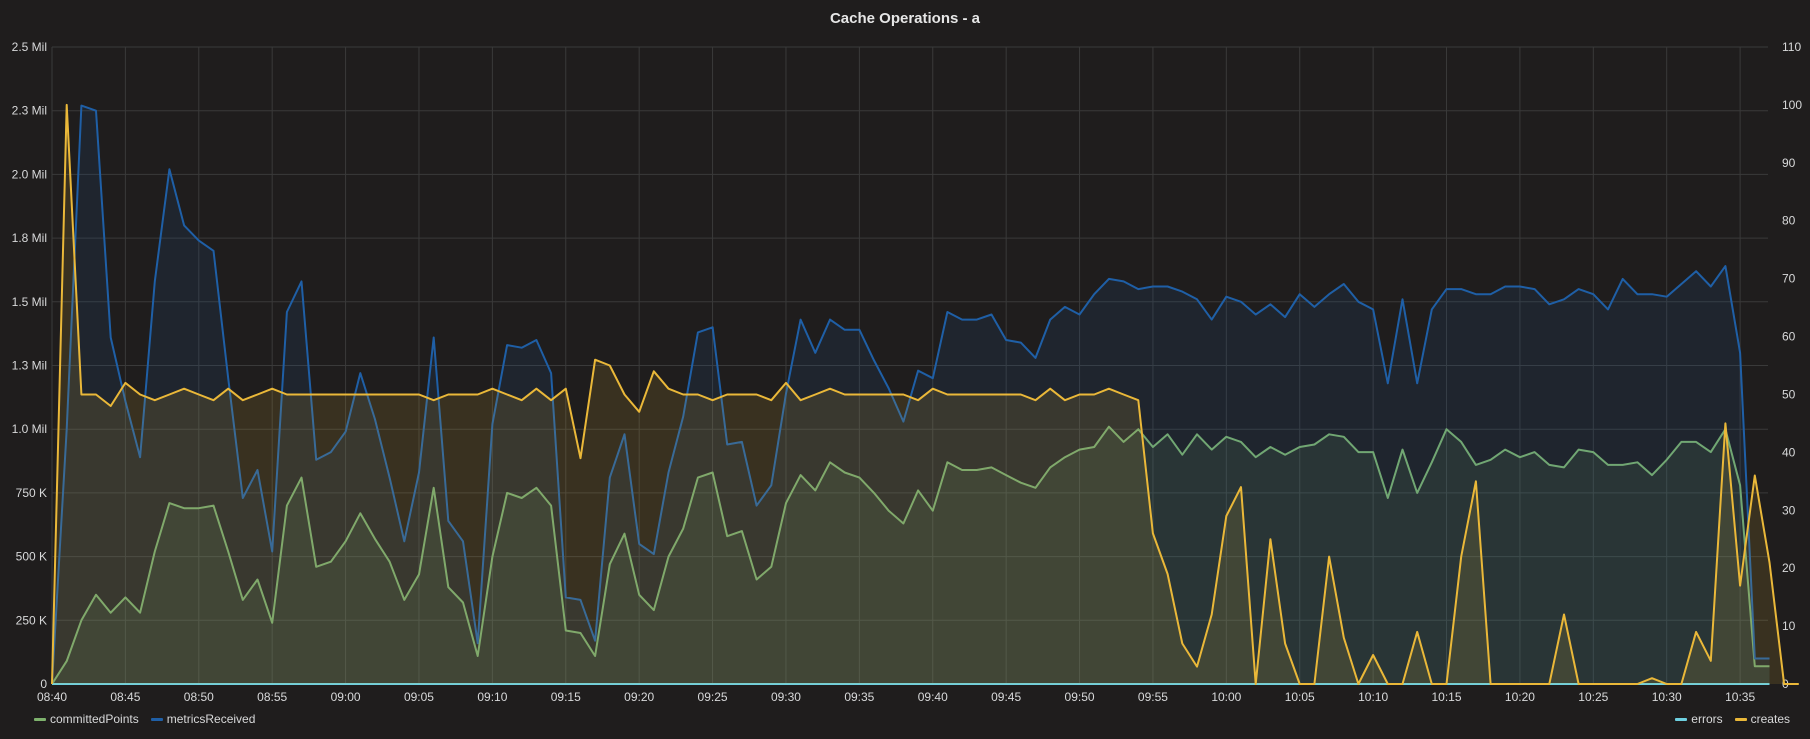 The image size is (1810, 739). What do you see at coordinates (31, 620) in the screenshot?
I see `left-axis-tick-label: 250 K` at bounding box center [31, 620].